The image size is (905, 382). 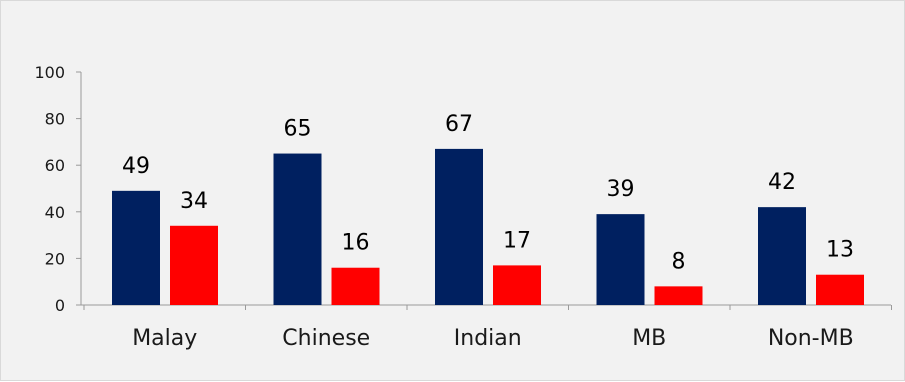 I want to click on y-tick-label: 0, so click(x=60, y=305).